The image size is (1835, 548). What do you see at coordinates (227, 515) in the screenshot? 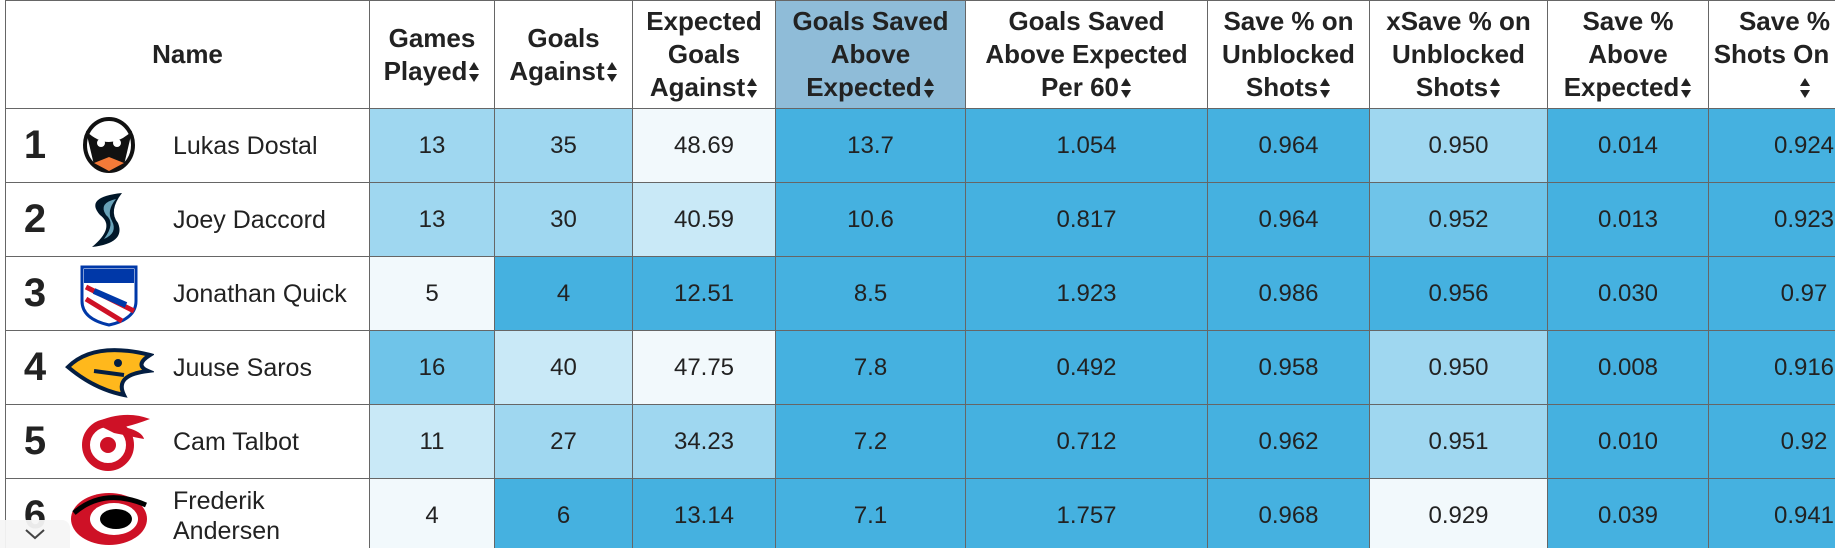
I see `player-name: Frederik Andersen` at bounding box center [227, 515].